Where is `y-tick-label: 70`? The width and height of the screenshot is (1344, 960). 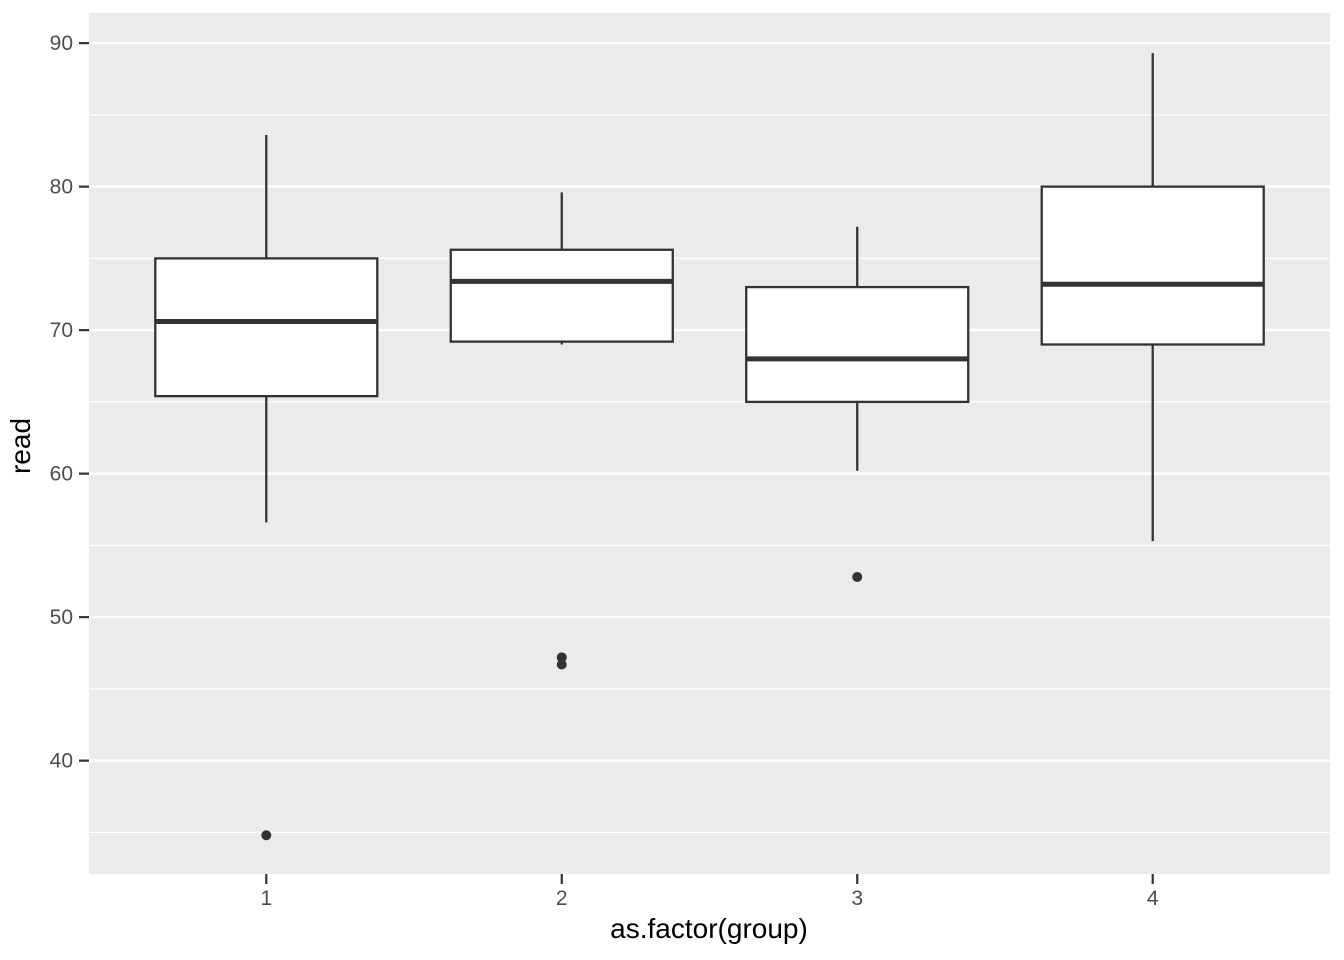 y-tick-label: 70 is located at coordinates (61, 330).